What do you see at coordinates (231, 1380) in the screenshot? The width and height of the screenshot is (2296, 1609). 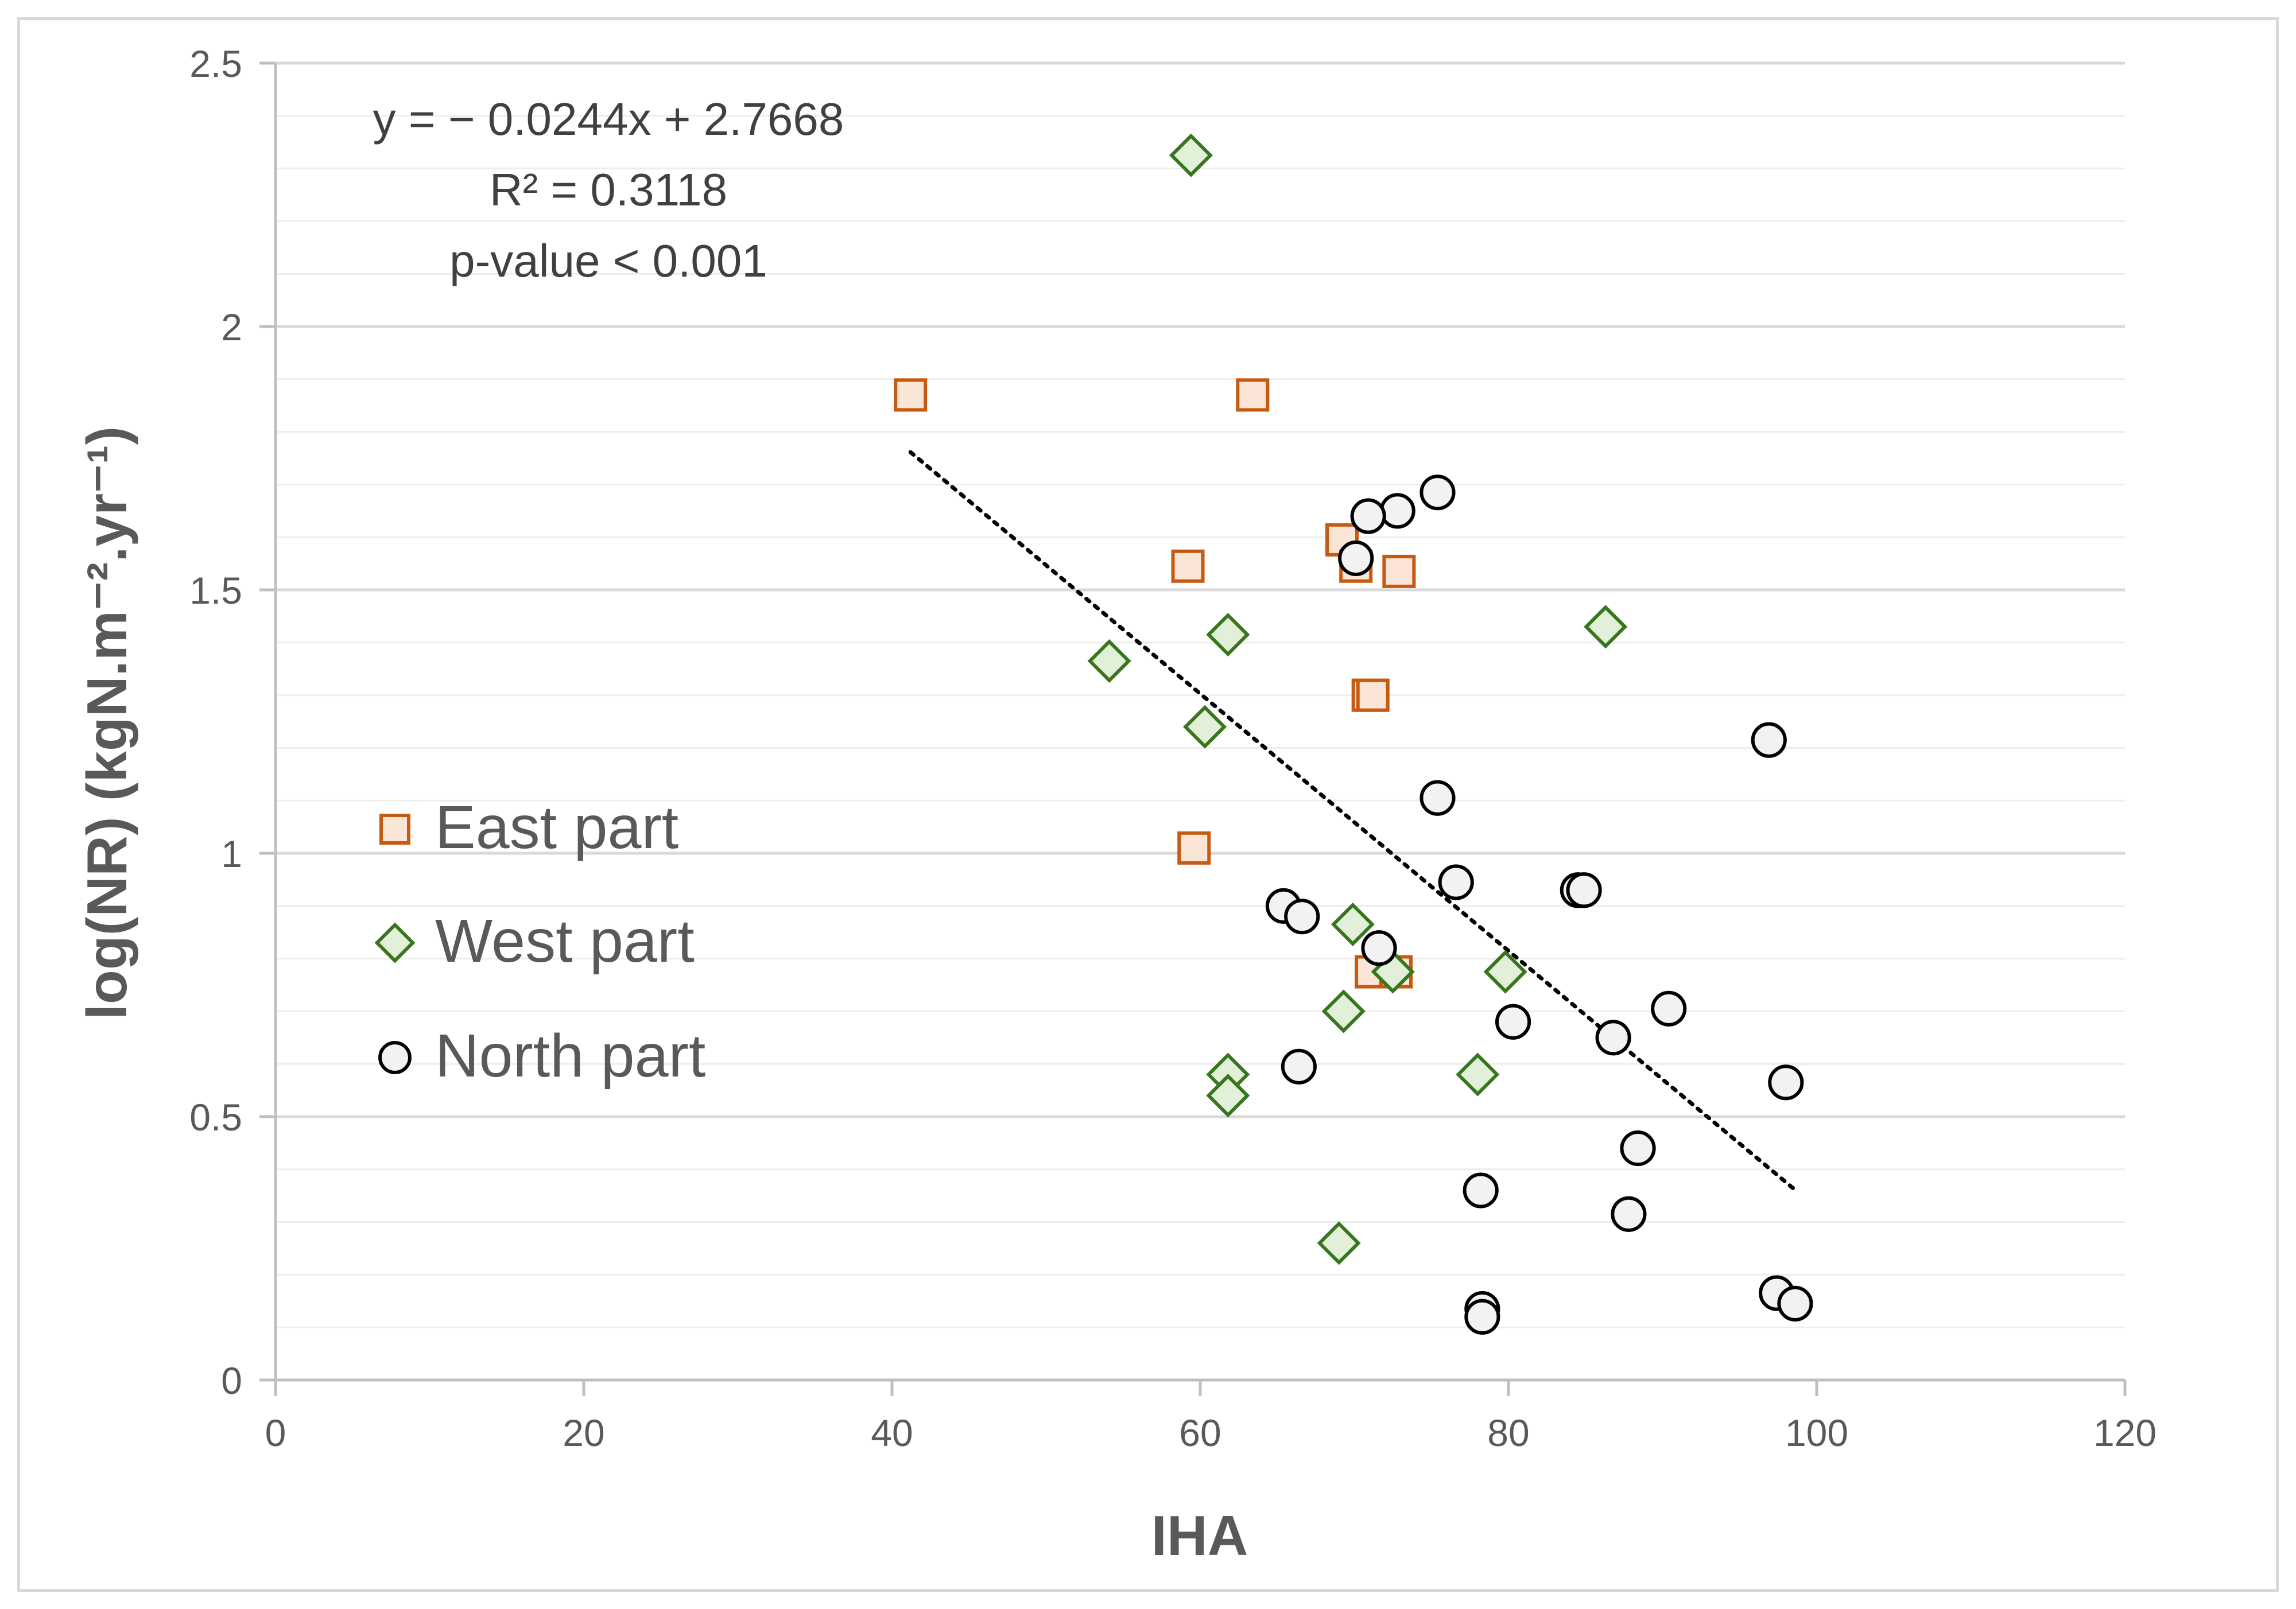 I see `y-tick-label: 0` at bounding box center [231, 1380].